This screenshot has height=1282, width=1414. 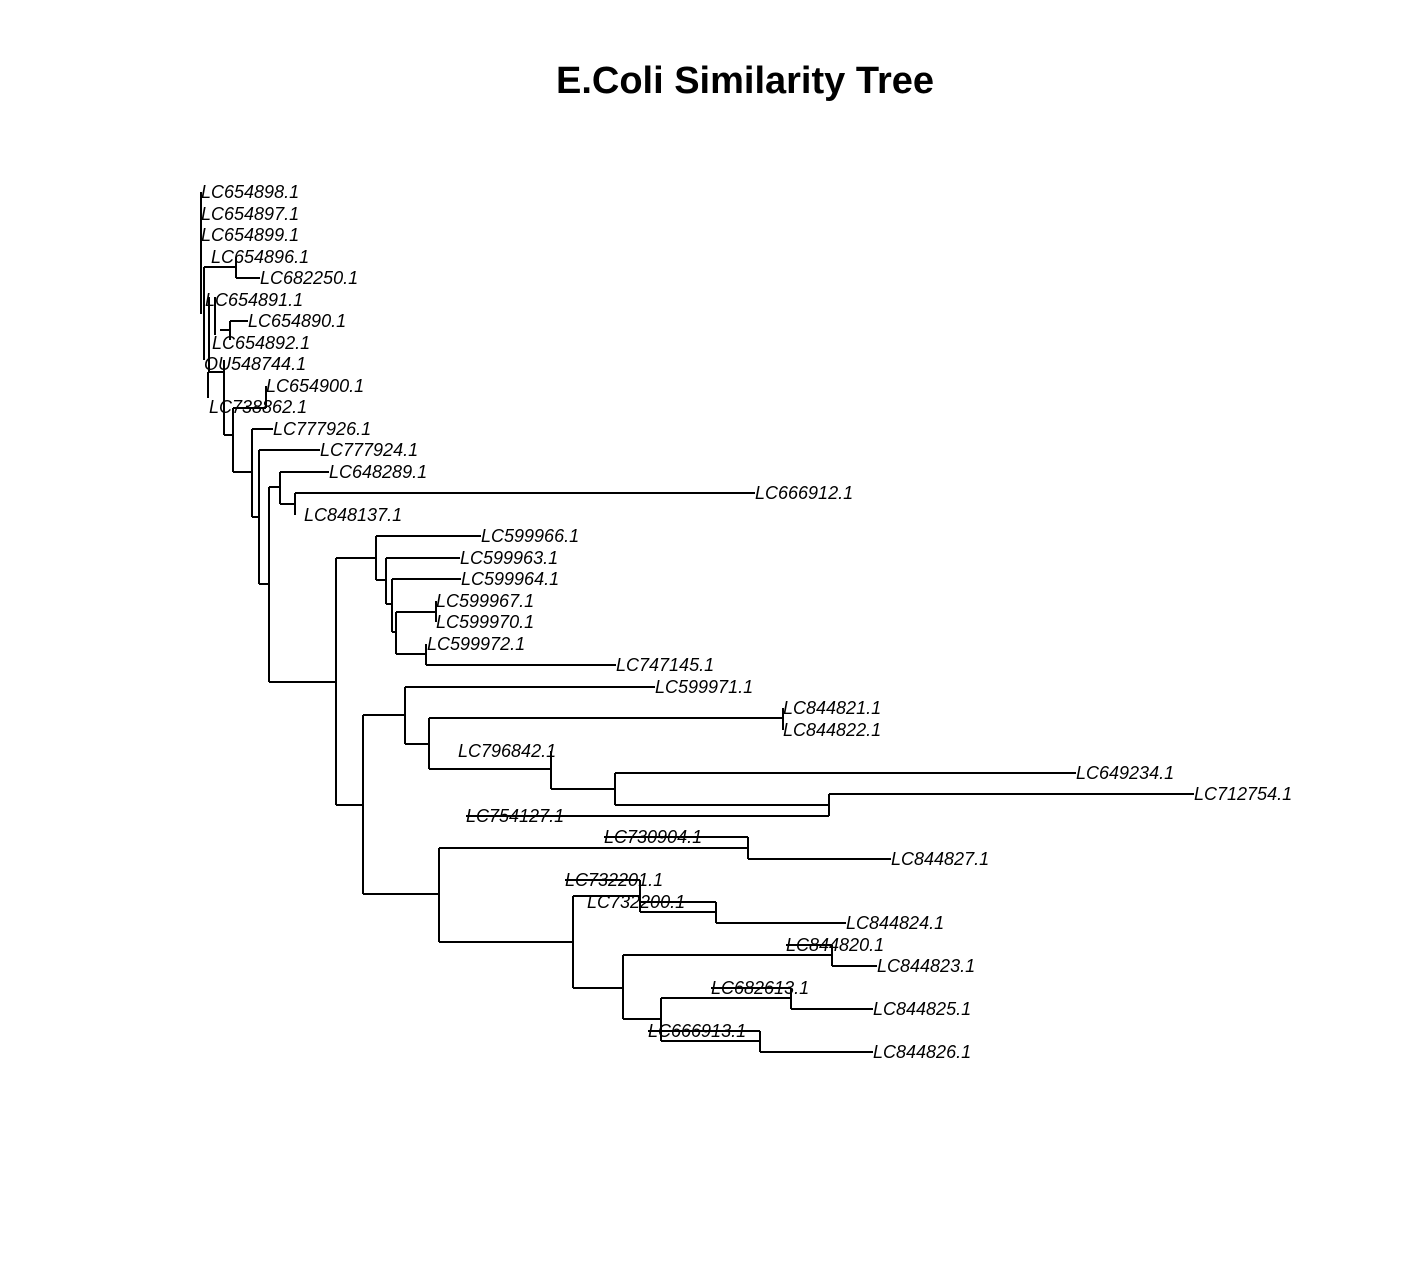 I want to click on tip-label: LC654890.1, so click(x=297, y=321).